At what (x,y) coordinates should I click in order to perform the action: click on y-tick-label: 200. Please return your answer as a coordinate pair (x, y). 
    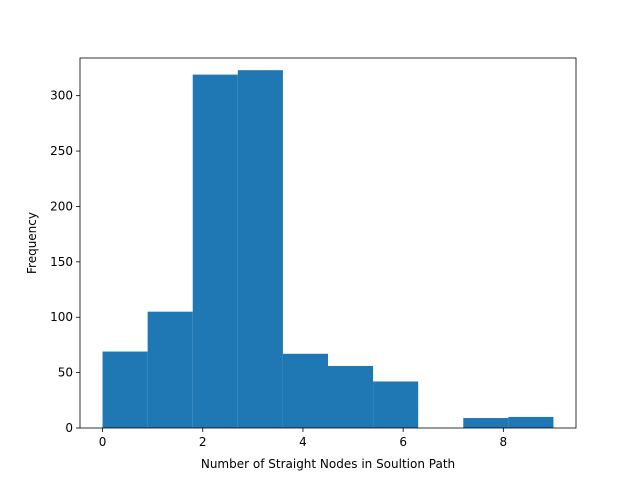
    Looking at the image, I should click on (61, 206).